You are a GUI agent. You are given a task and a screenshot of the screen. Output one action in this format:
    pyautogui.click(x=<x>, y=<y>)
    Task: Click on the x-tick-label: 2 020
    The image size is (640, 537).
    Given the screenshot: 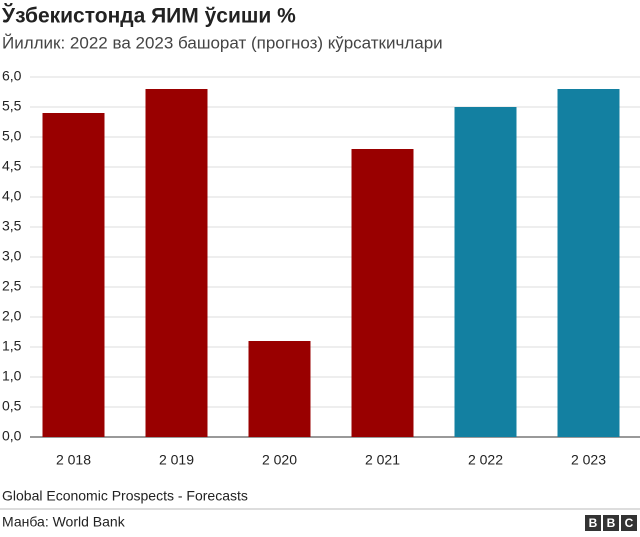 What is the action you would take?
    pyautogui.click(x=279, y=460)
    